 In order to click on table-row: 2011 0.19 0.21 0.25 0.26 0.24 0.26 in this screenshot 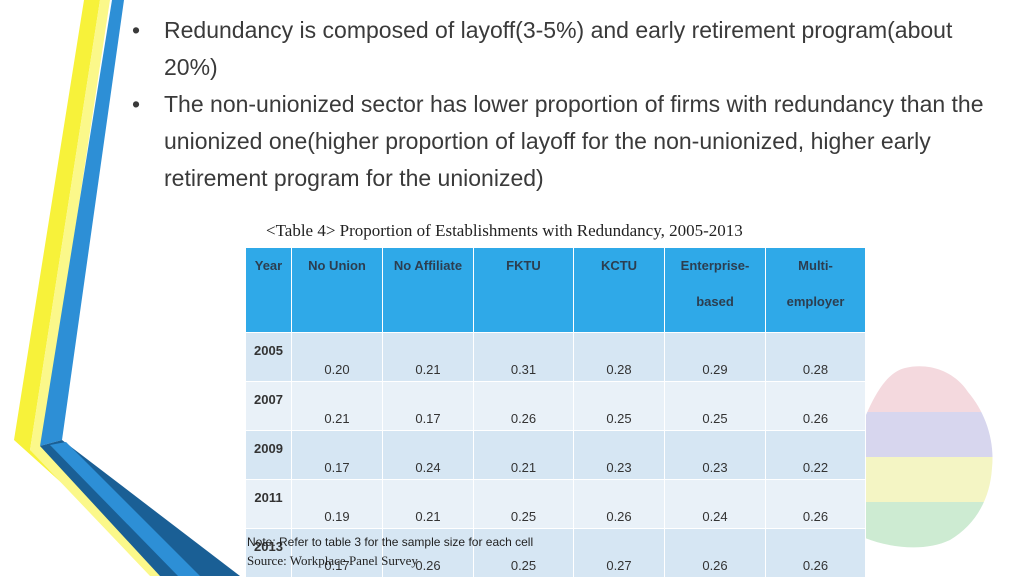, I will do `click(555, 504)`.